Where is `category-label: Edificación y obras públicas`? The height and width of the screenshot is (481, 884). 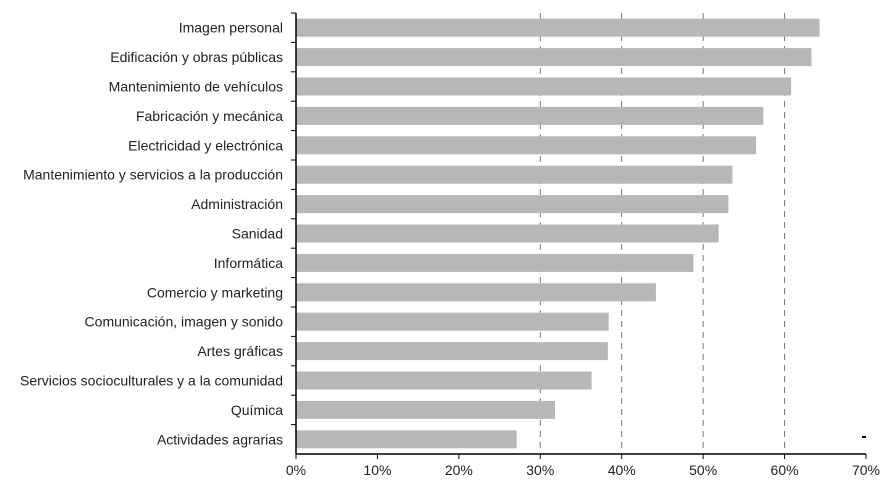
category-label: Edificación y obras públicas is located at coordinates (196, 57).